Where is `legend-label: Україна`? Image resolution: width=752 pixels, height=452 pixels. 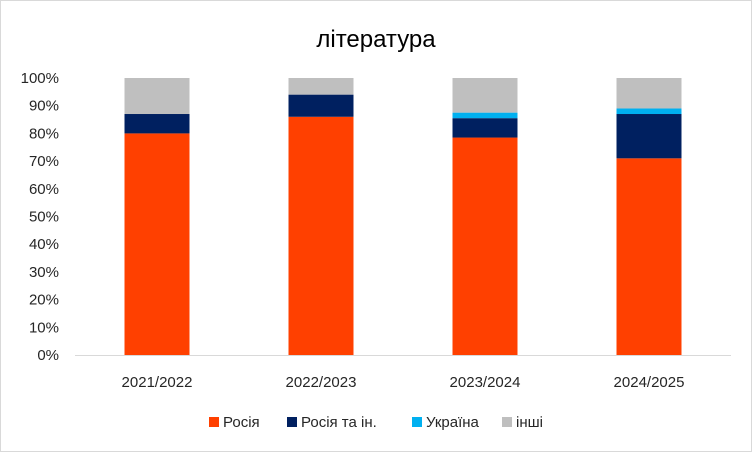 legend-label: Україна is located at coordinates (453, 422).